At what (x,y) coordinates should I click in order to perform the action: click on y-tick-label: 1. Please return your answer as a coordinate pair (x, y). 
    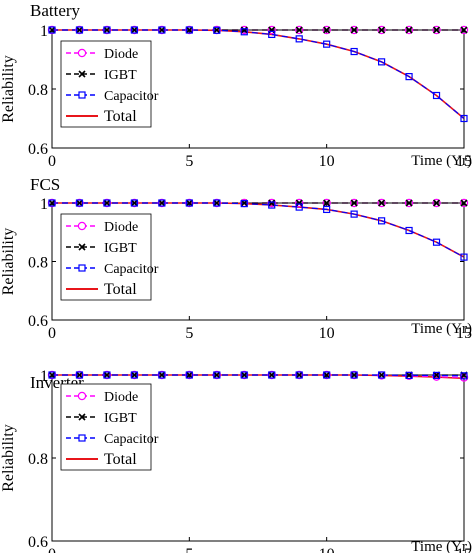
    Looking at the image, I should click on (44, 376).